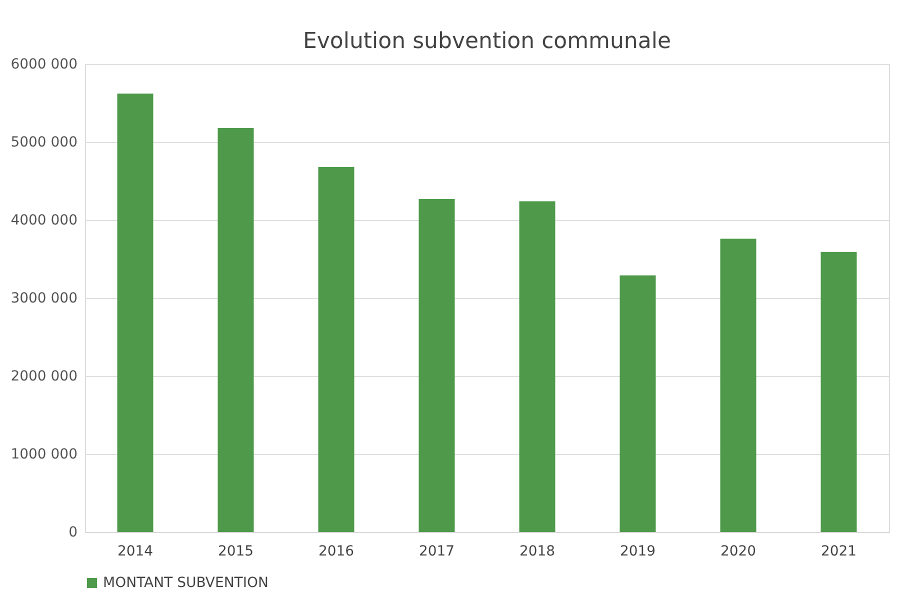 The image size is (909, 605). I want to click on legend-label: MONTANT SUBVENTION, so click(185, 583).